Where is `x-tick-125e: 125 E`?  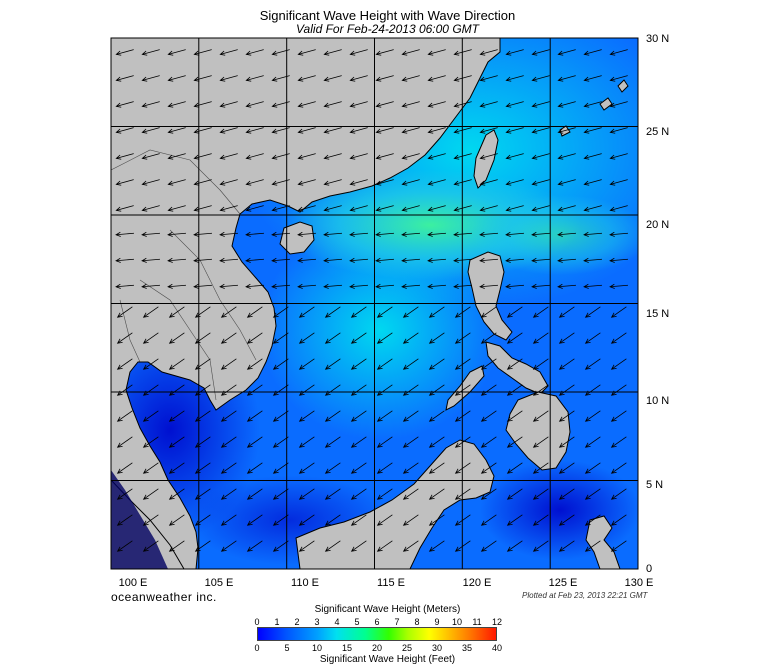
x-tick-125e: 125 E is located at coordinates (563, 583).